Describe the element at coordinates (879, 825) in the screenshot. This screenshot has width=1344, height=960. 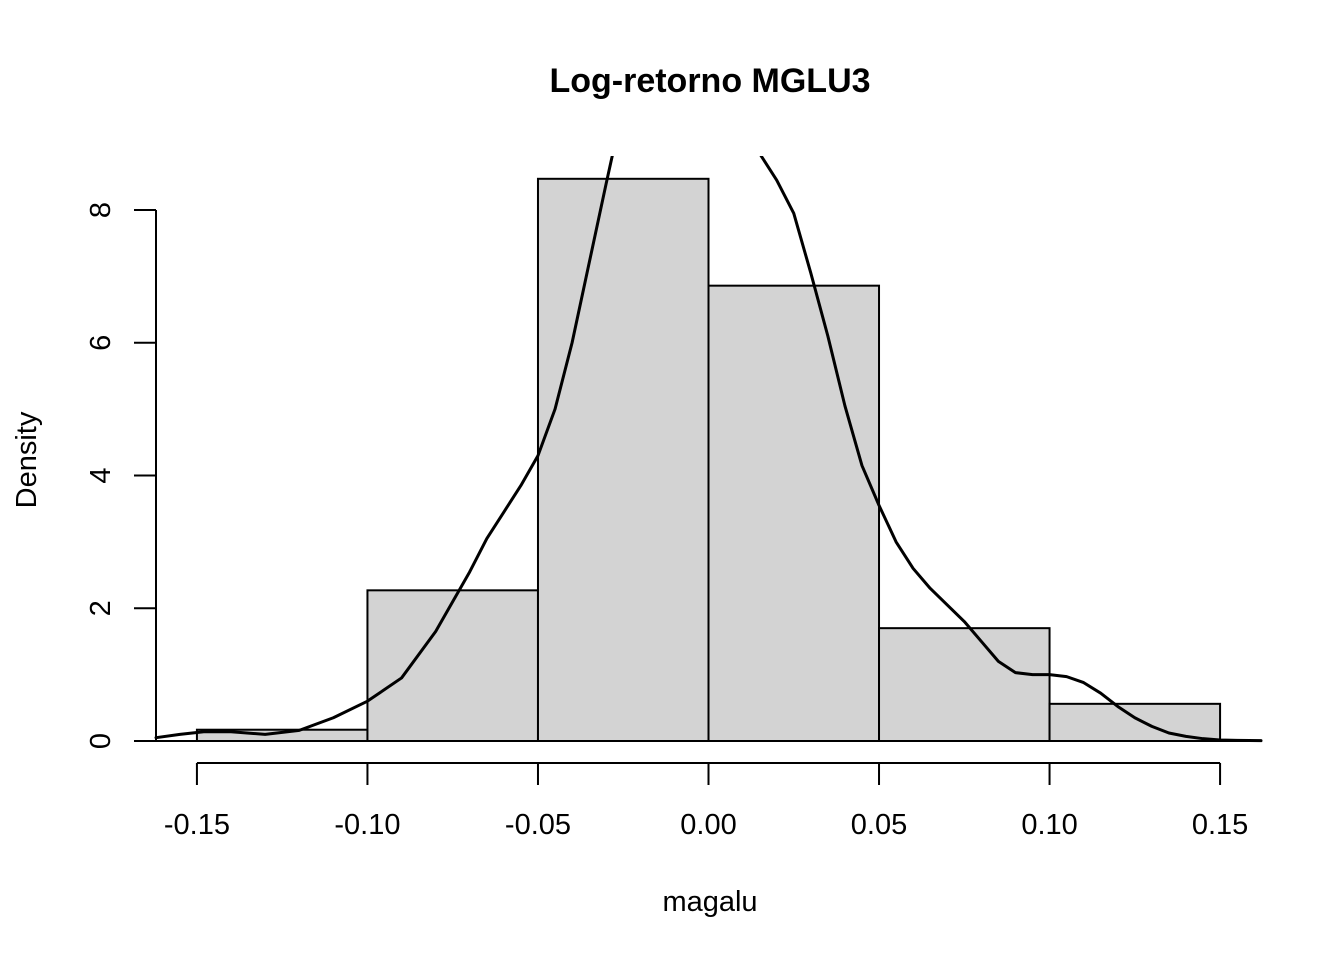
I see `x-tick-label: 0.05` at that location.